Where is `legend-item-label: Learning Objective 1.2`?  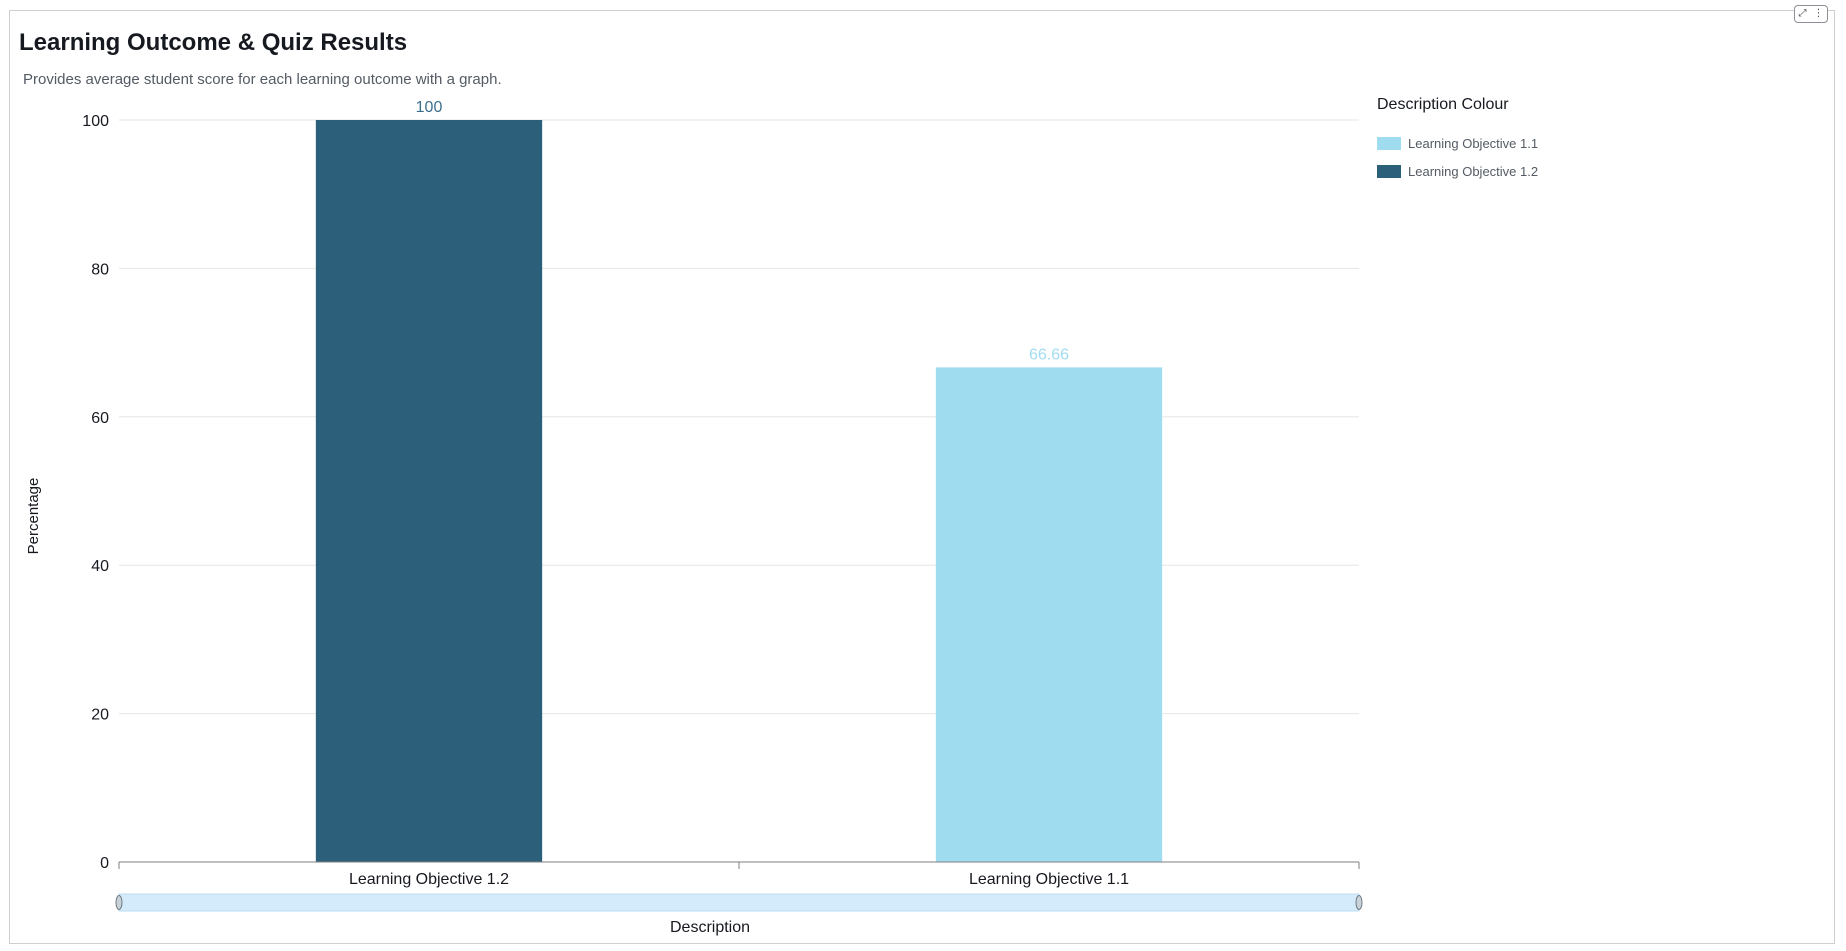 legend-item-label: Learning Objective 1.2 is located at coordinates (1473, 171).